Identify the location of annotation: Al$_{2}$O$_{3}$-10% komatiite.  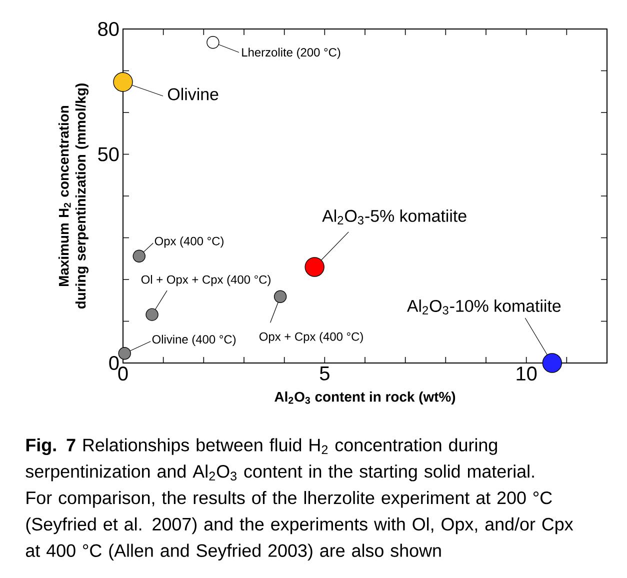
(483, 307).